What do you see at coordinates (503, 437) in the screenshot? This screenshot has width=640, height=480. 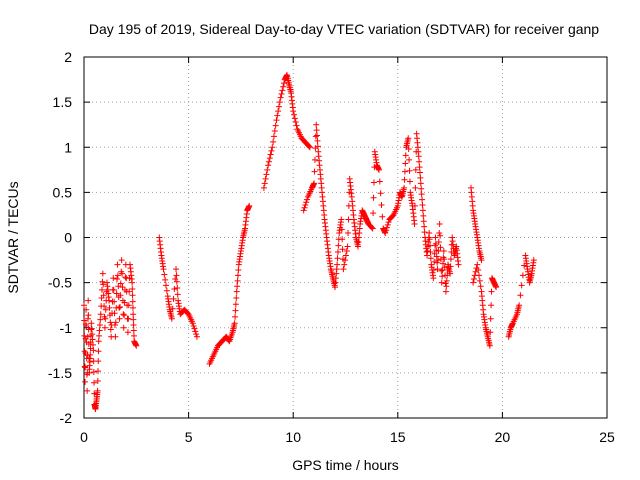 I see `x-tick-label: 20` at bounding box center [503, 437].